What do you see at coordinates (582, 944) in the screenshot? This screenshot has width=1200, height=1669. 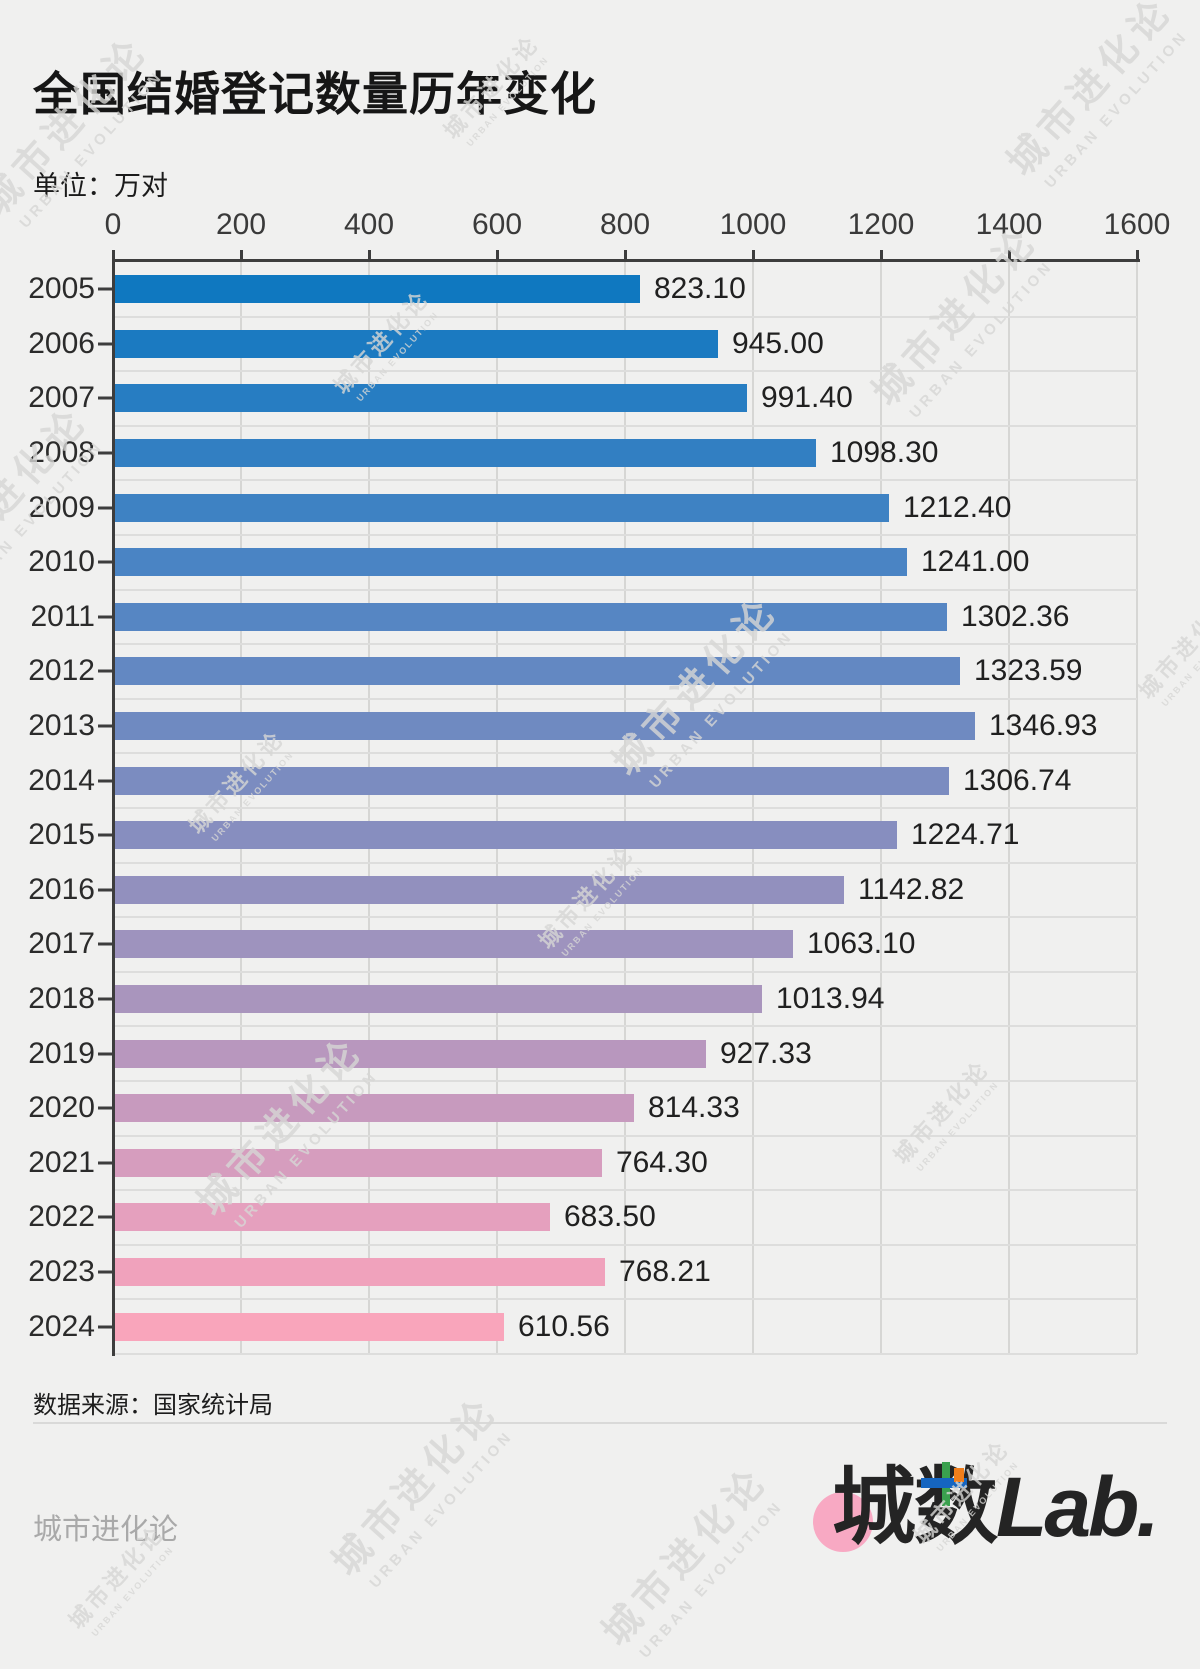 I see `bar-row: 2017 1063.10` at bounding box center [582, 944].